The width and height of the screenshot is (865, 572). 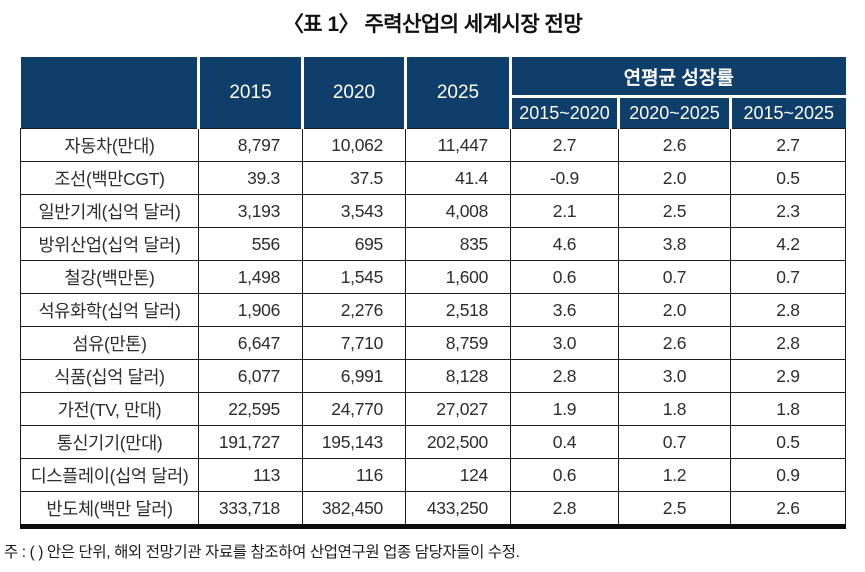 What do you see at coordinates (109, 409) in the screenshot?
I see `row-label: 가전(TV, 만대)` at bounding box center [109, 409].